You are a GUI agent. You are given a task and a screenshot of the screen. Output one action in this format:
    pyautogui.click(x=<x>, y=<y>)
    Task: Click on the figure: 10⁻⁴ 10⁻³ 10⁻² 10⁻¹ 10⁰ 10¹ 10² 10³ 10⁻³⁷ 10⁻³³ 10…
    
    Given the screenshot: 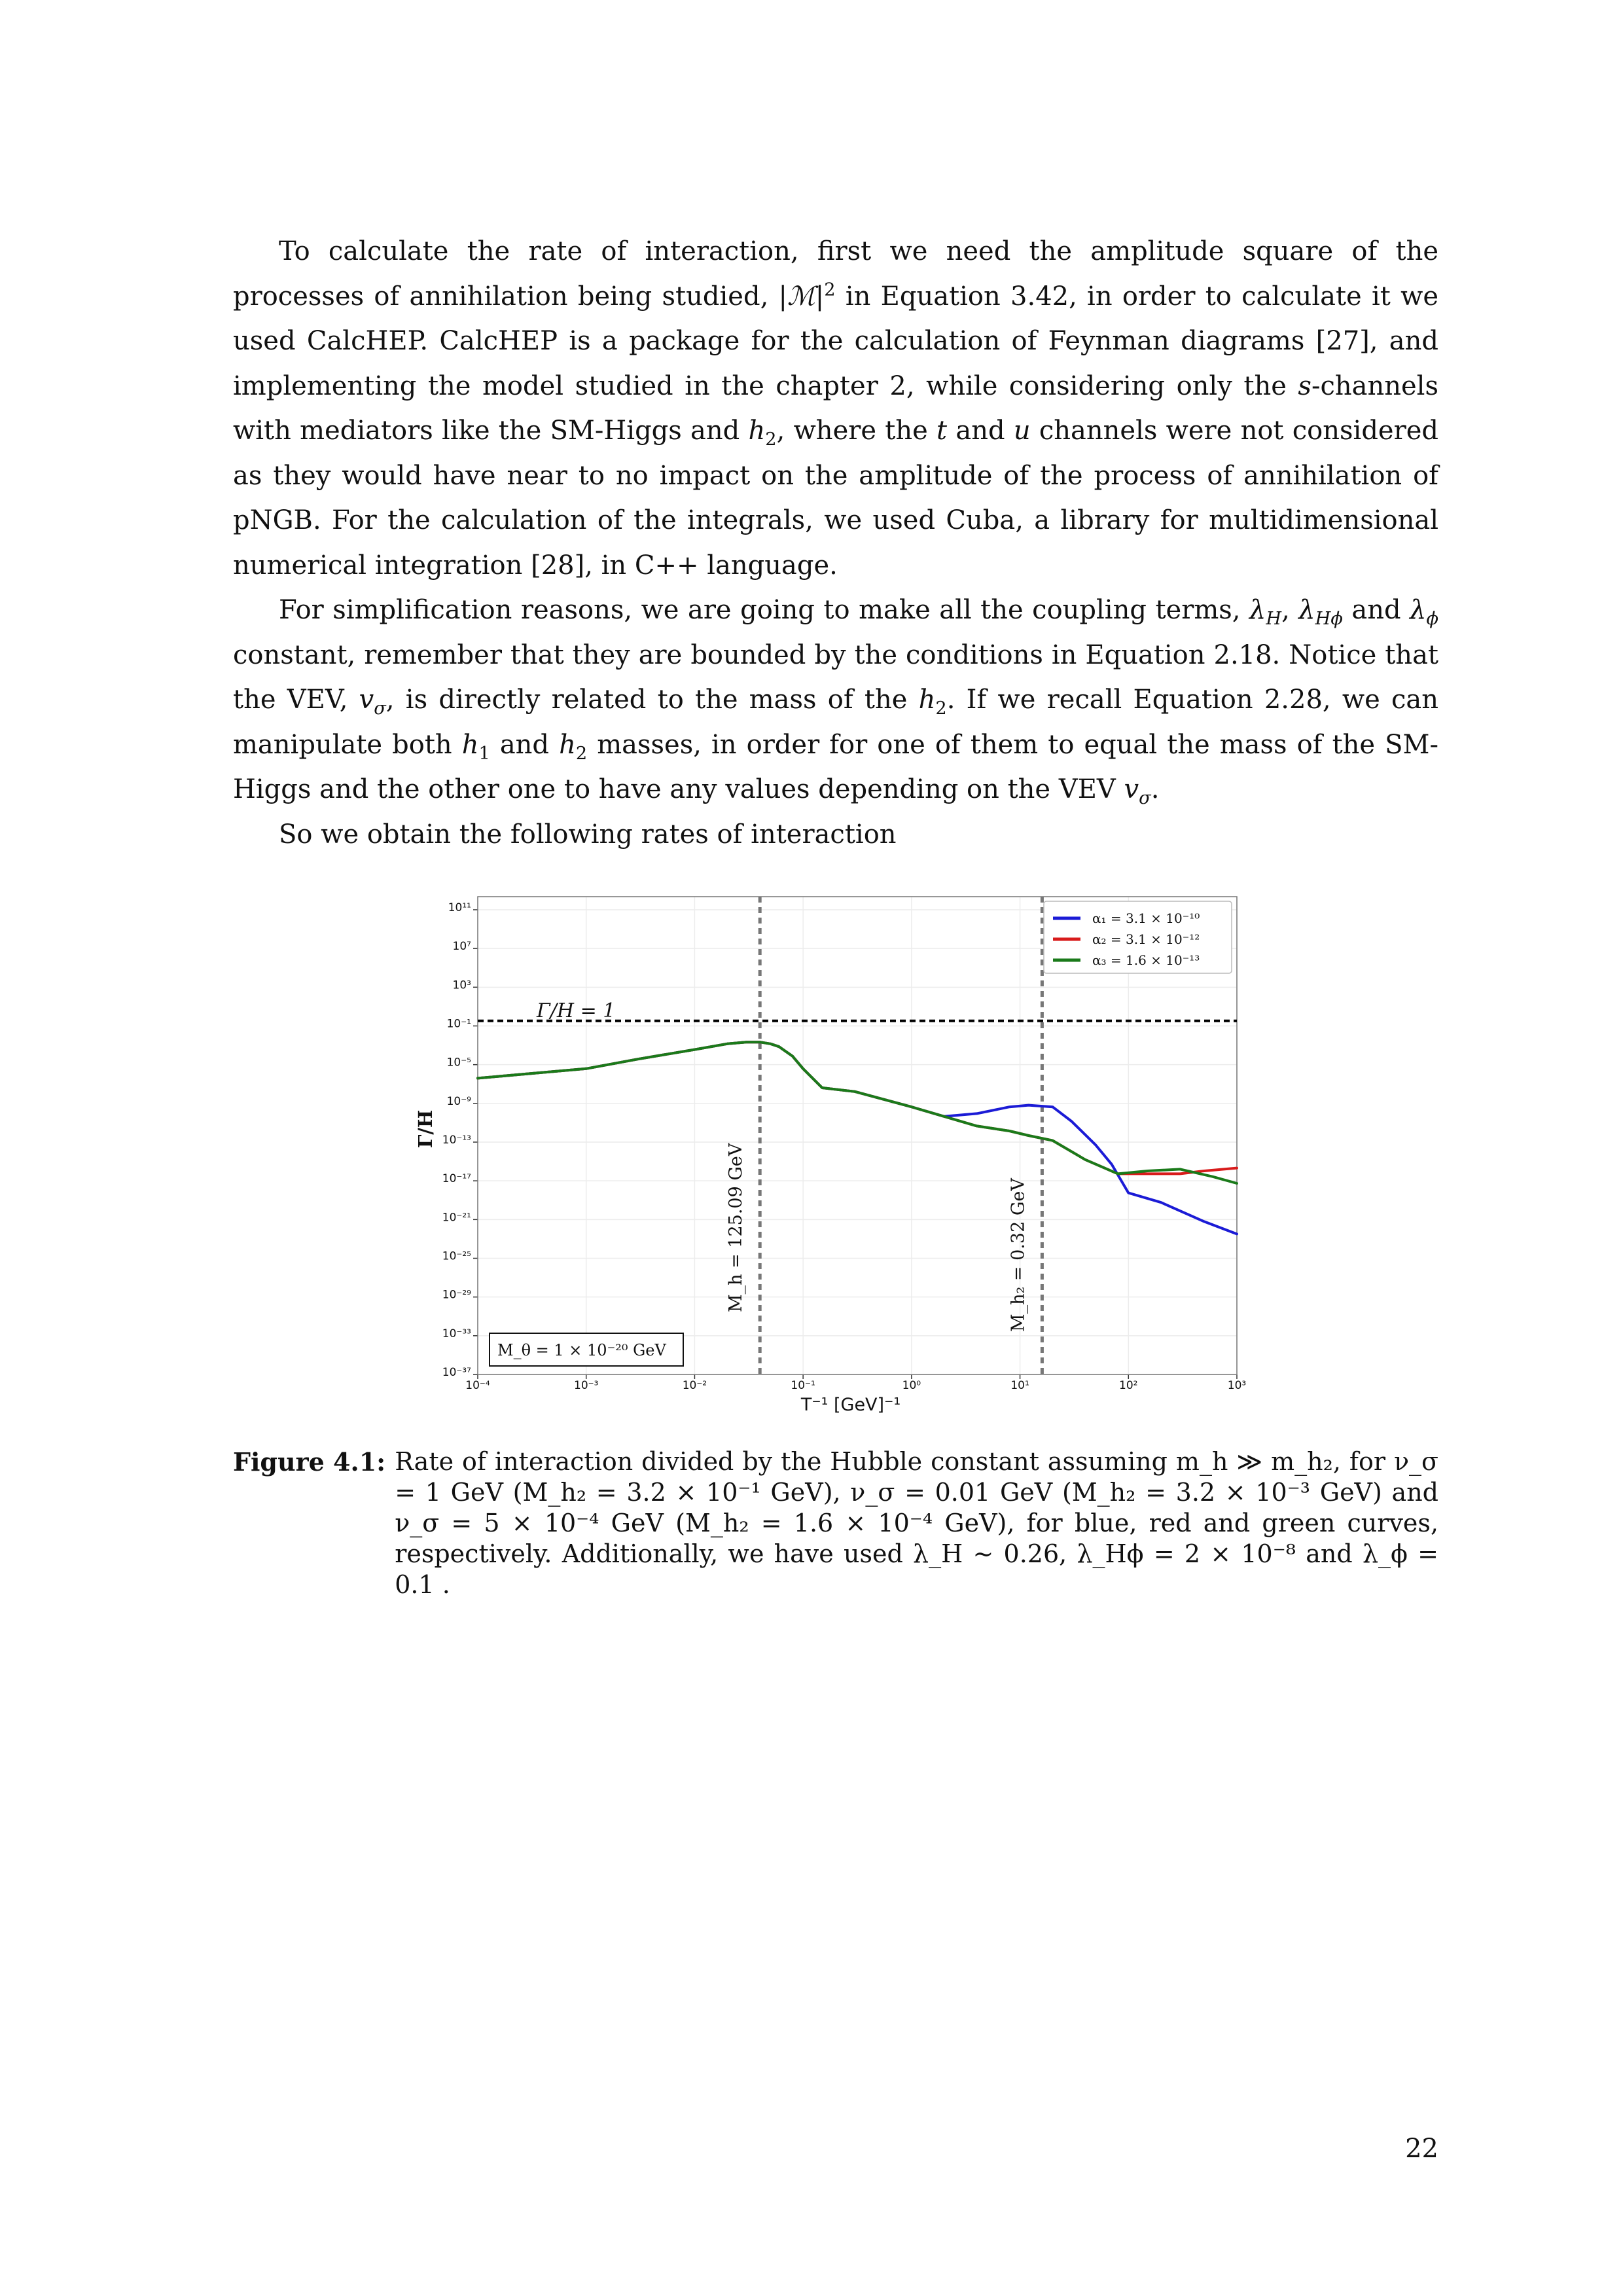 What is the action you would take?
    pyautogui.click(x=825, y=1152)
    